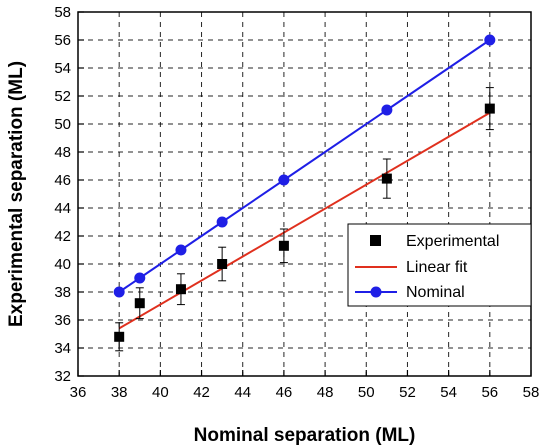  What do you see at coordinates (305, 392) in the screenshot?
I see `x-tick-labels: 36 38 40 42 44 46 48 50 52 54 56 58` at bounding box center [305, 392].